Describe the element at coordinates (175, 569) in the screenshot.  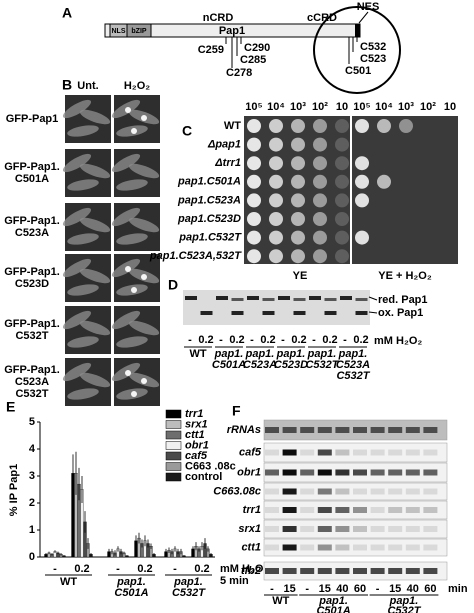
I see `x-tick-label: -` at that location.